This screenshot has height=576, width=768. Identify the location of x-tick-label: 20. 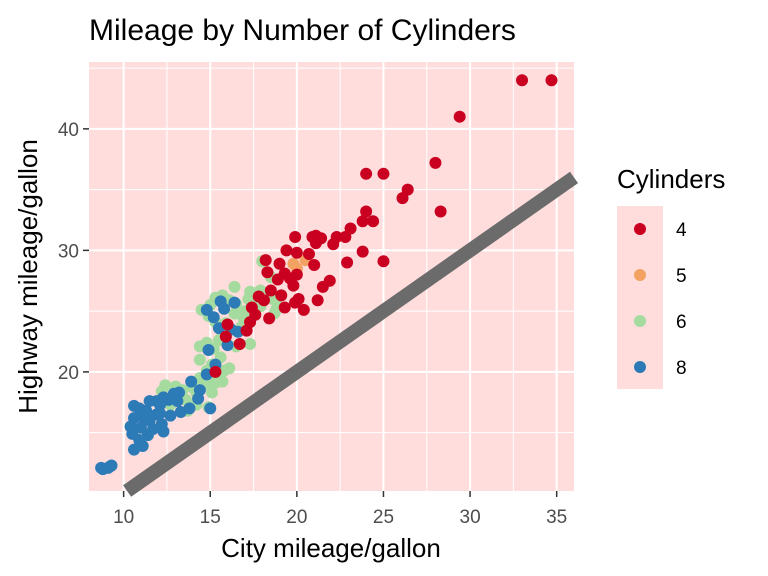
(296, 517).